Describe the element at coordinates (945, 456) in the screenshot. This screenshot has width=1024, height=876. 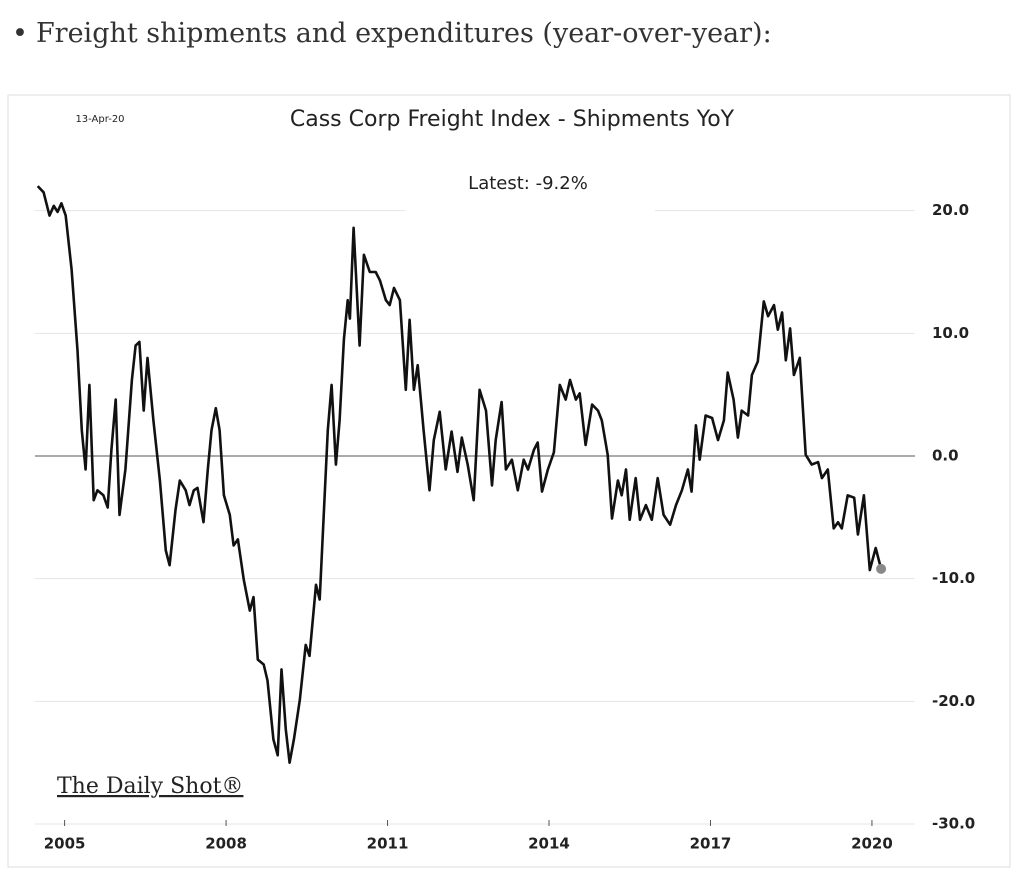
I see `y-tick-label: 0.0` at that location.